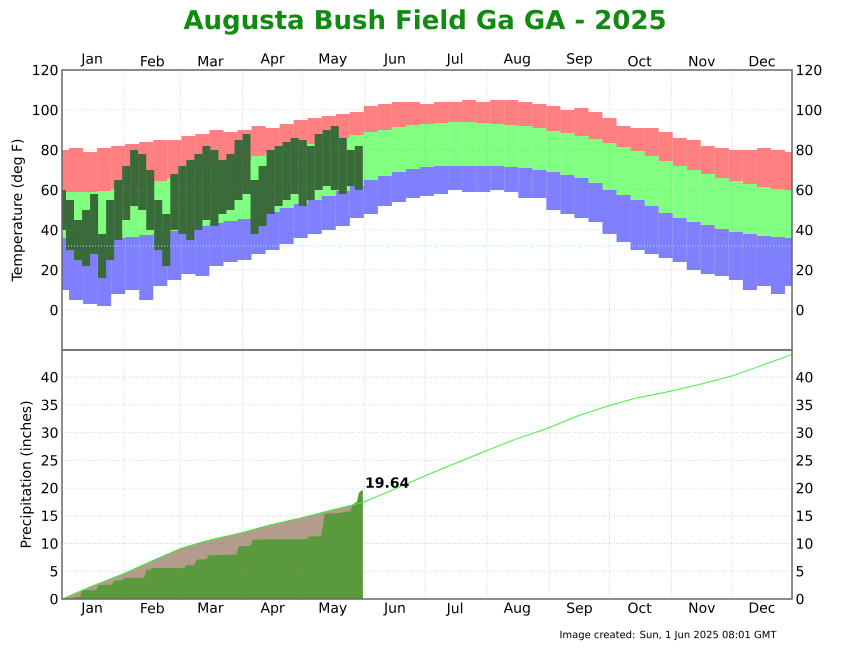 Image resolution: width=850 pixels, height=650 pixels. What do you see at coordinates (45, 110) in the screenshot?
I see `y-tick-label: 100` at bounding box center [45, 110].